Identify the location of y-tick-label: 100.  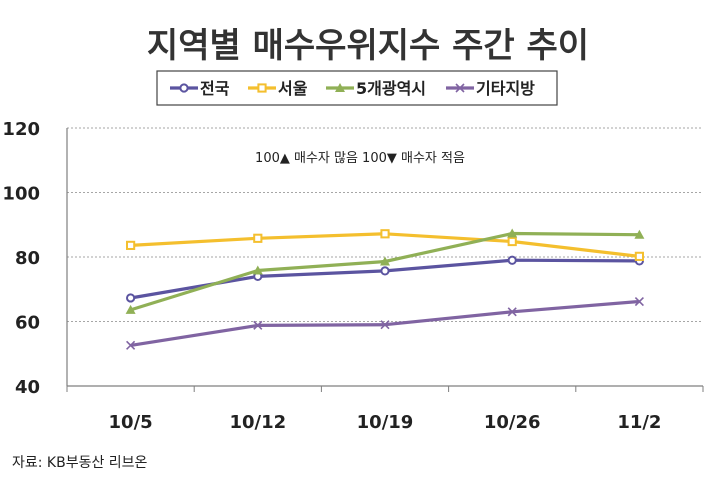
(21, 194).